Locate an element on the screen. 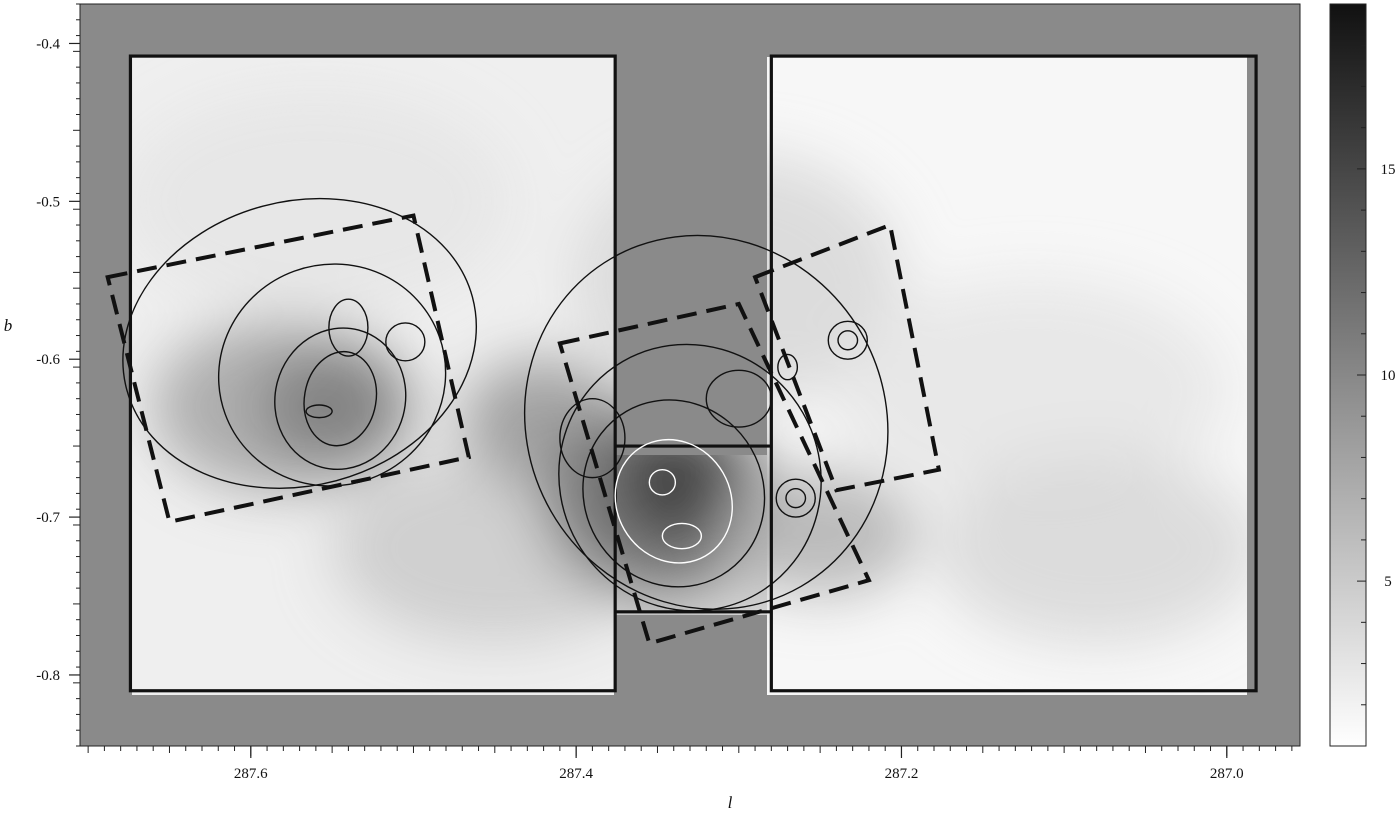 This screenshot has width=1400, height=813. y-tick-label: -0.5 is located at coordinates (48, 202).